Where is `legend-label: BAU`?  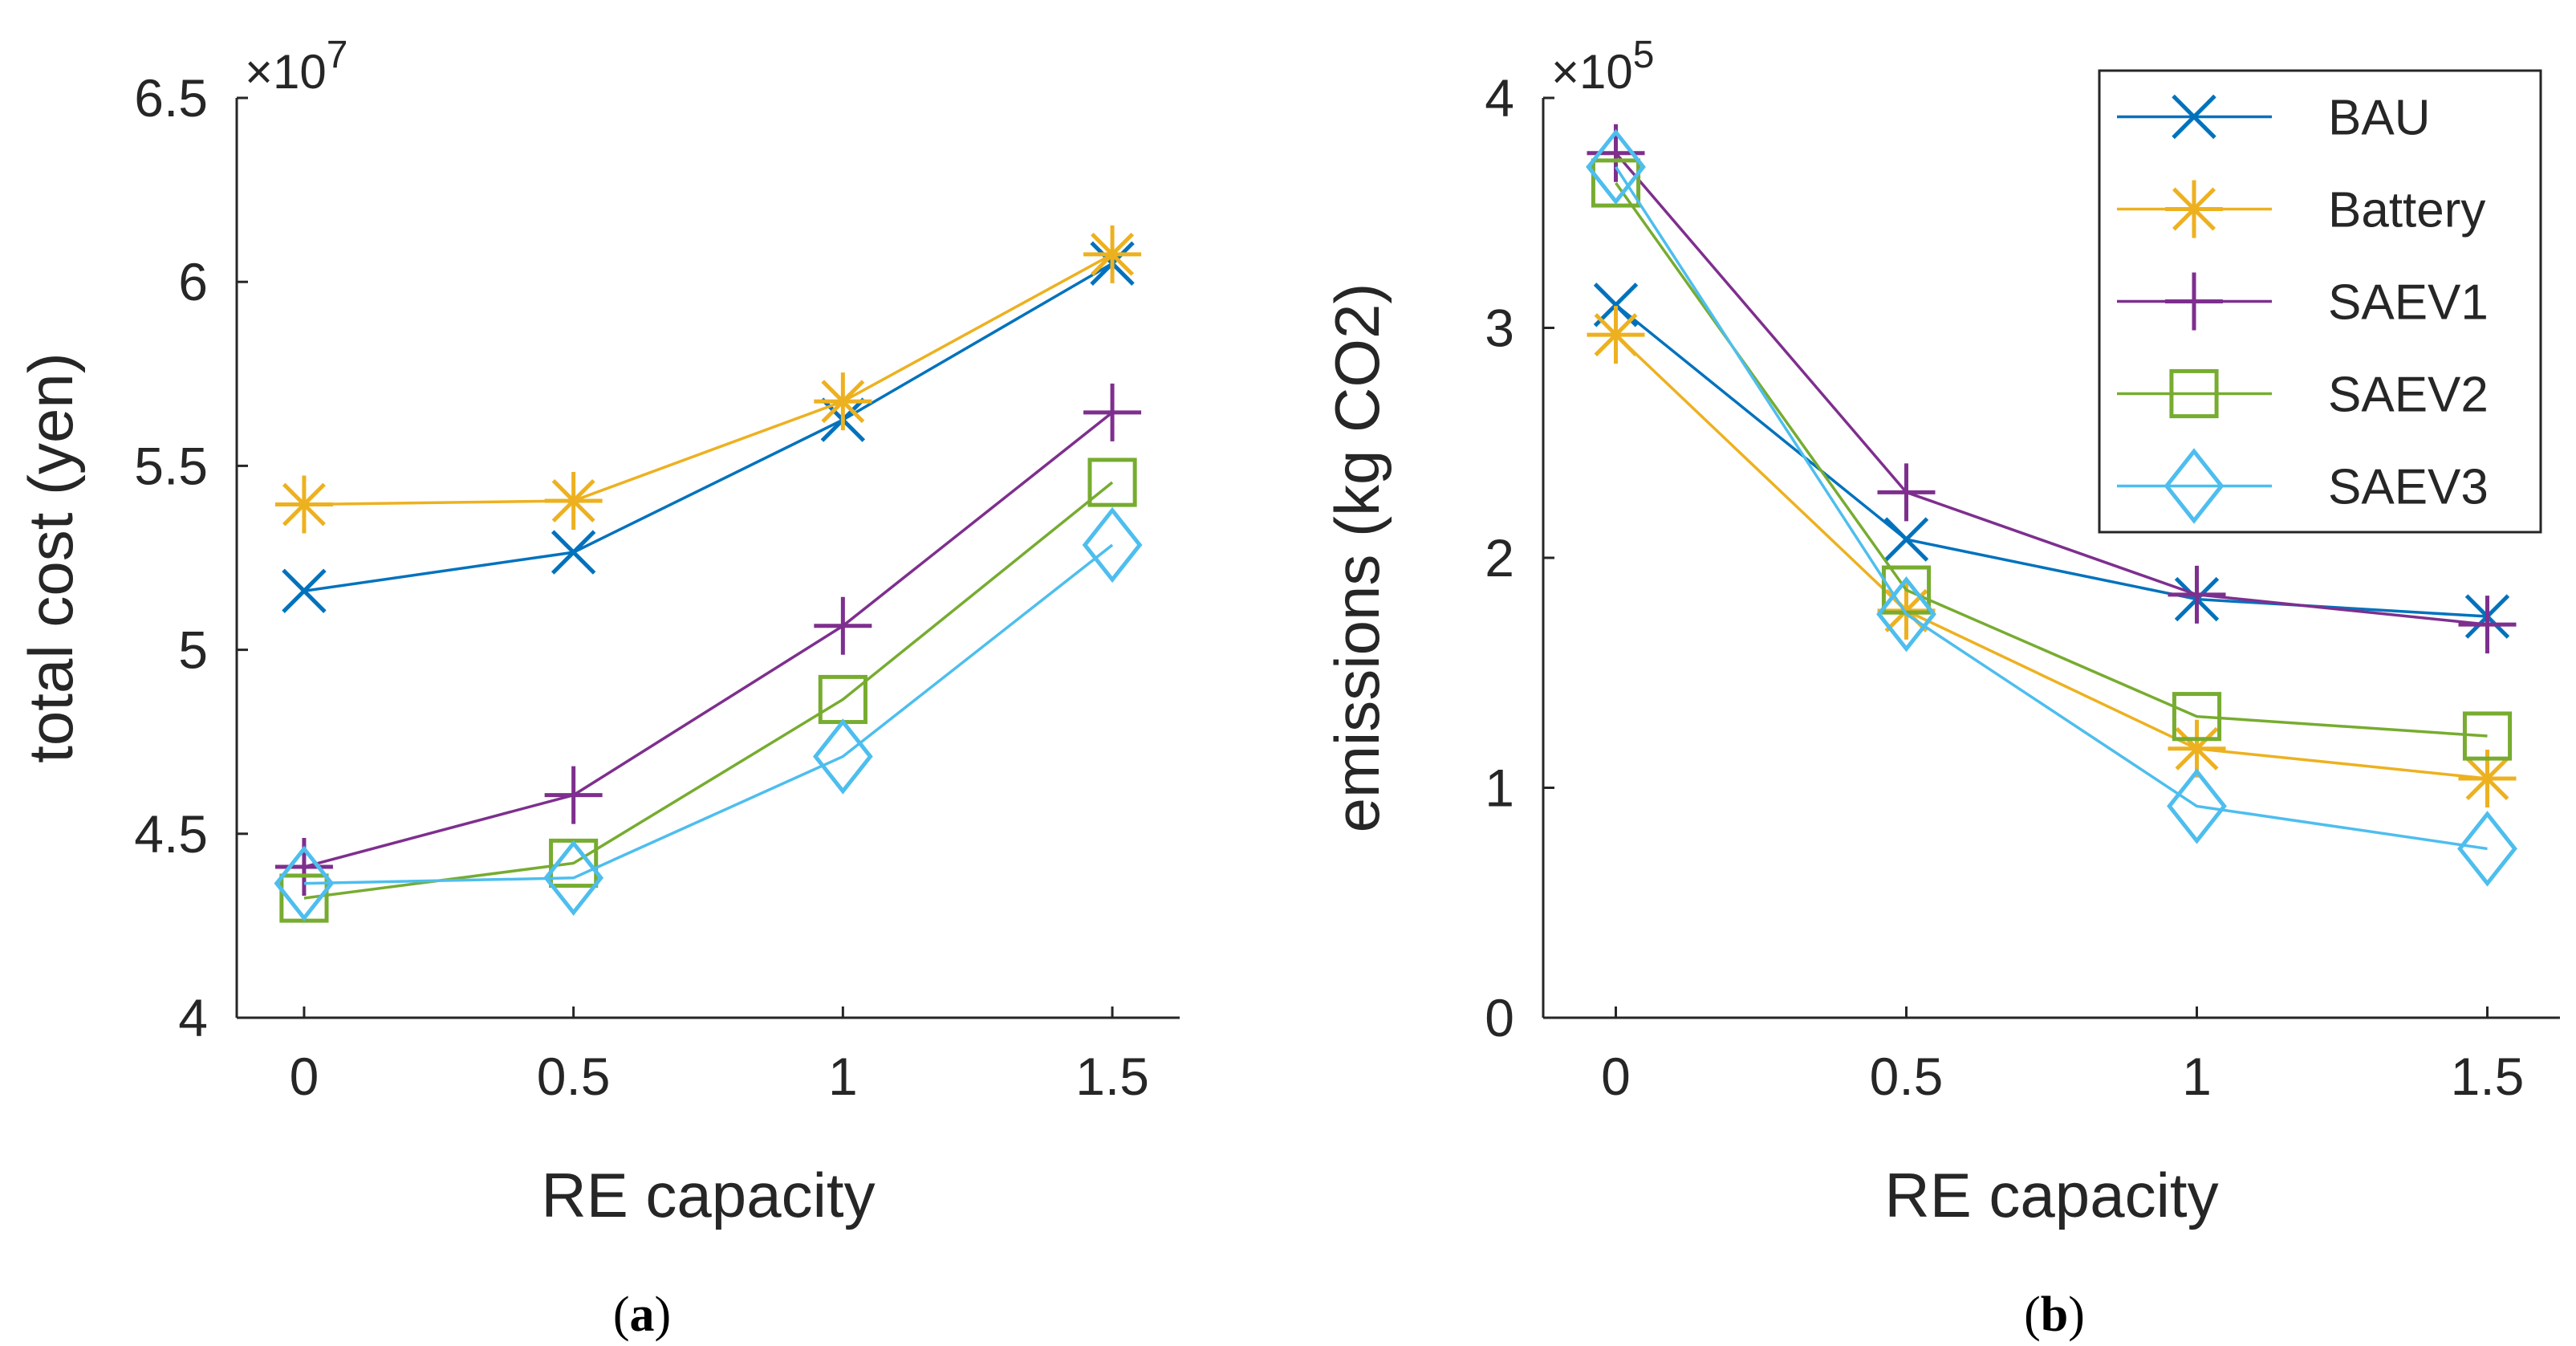
legend-label: BAU is located at coordinates (2379, 118).